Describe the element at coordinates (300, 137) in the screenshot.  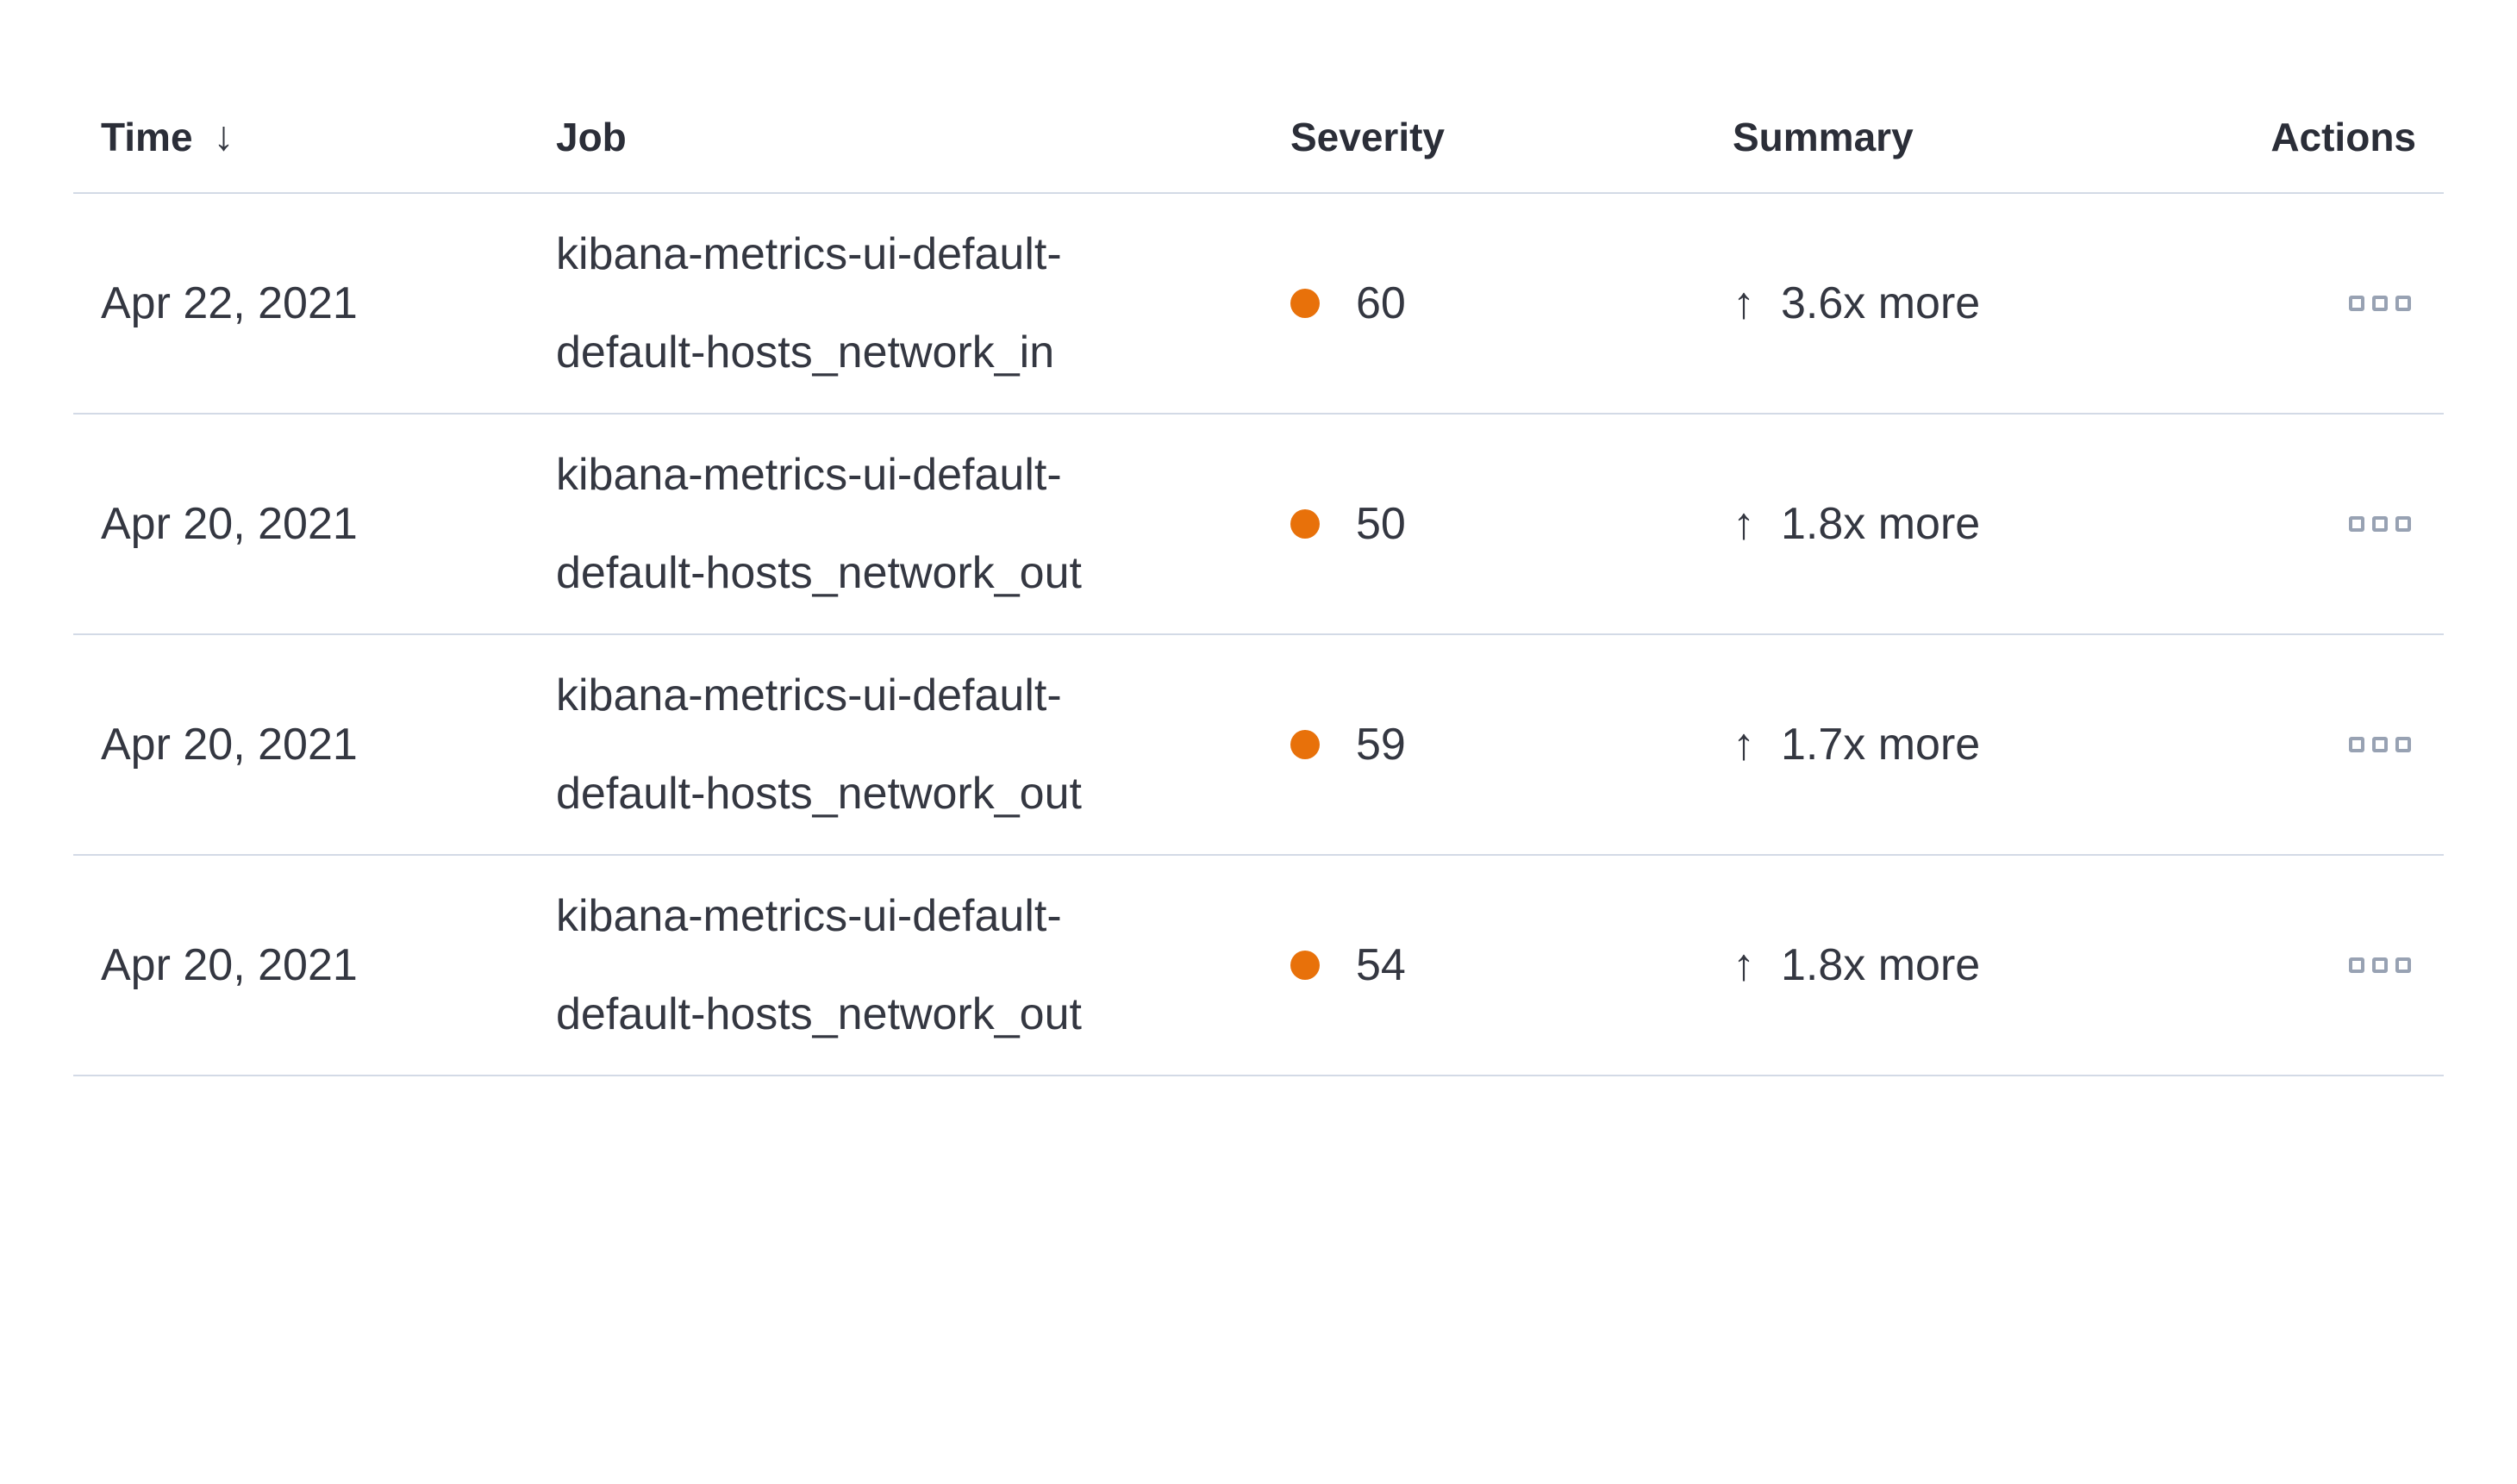
I see `column-header-time: Time ↓` at that location.